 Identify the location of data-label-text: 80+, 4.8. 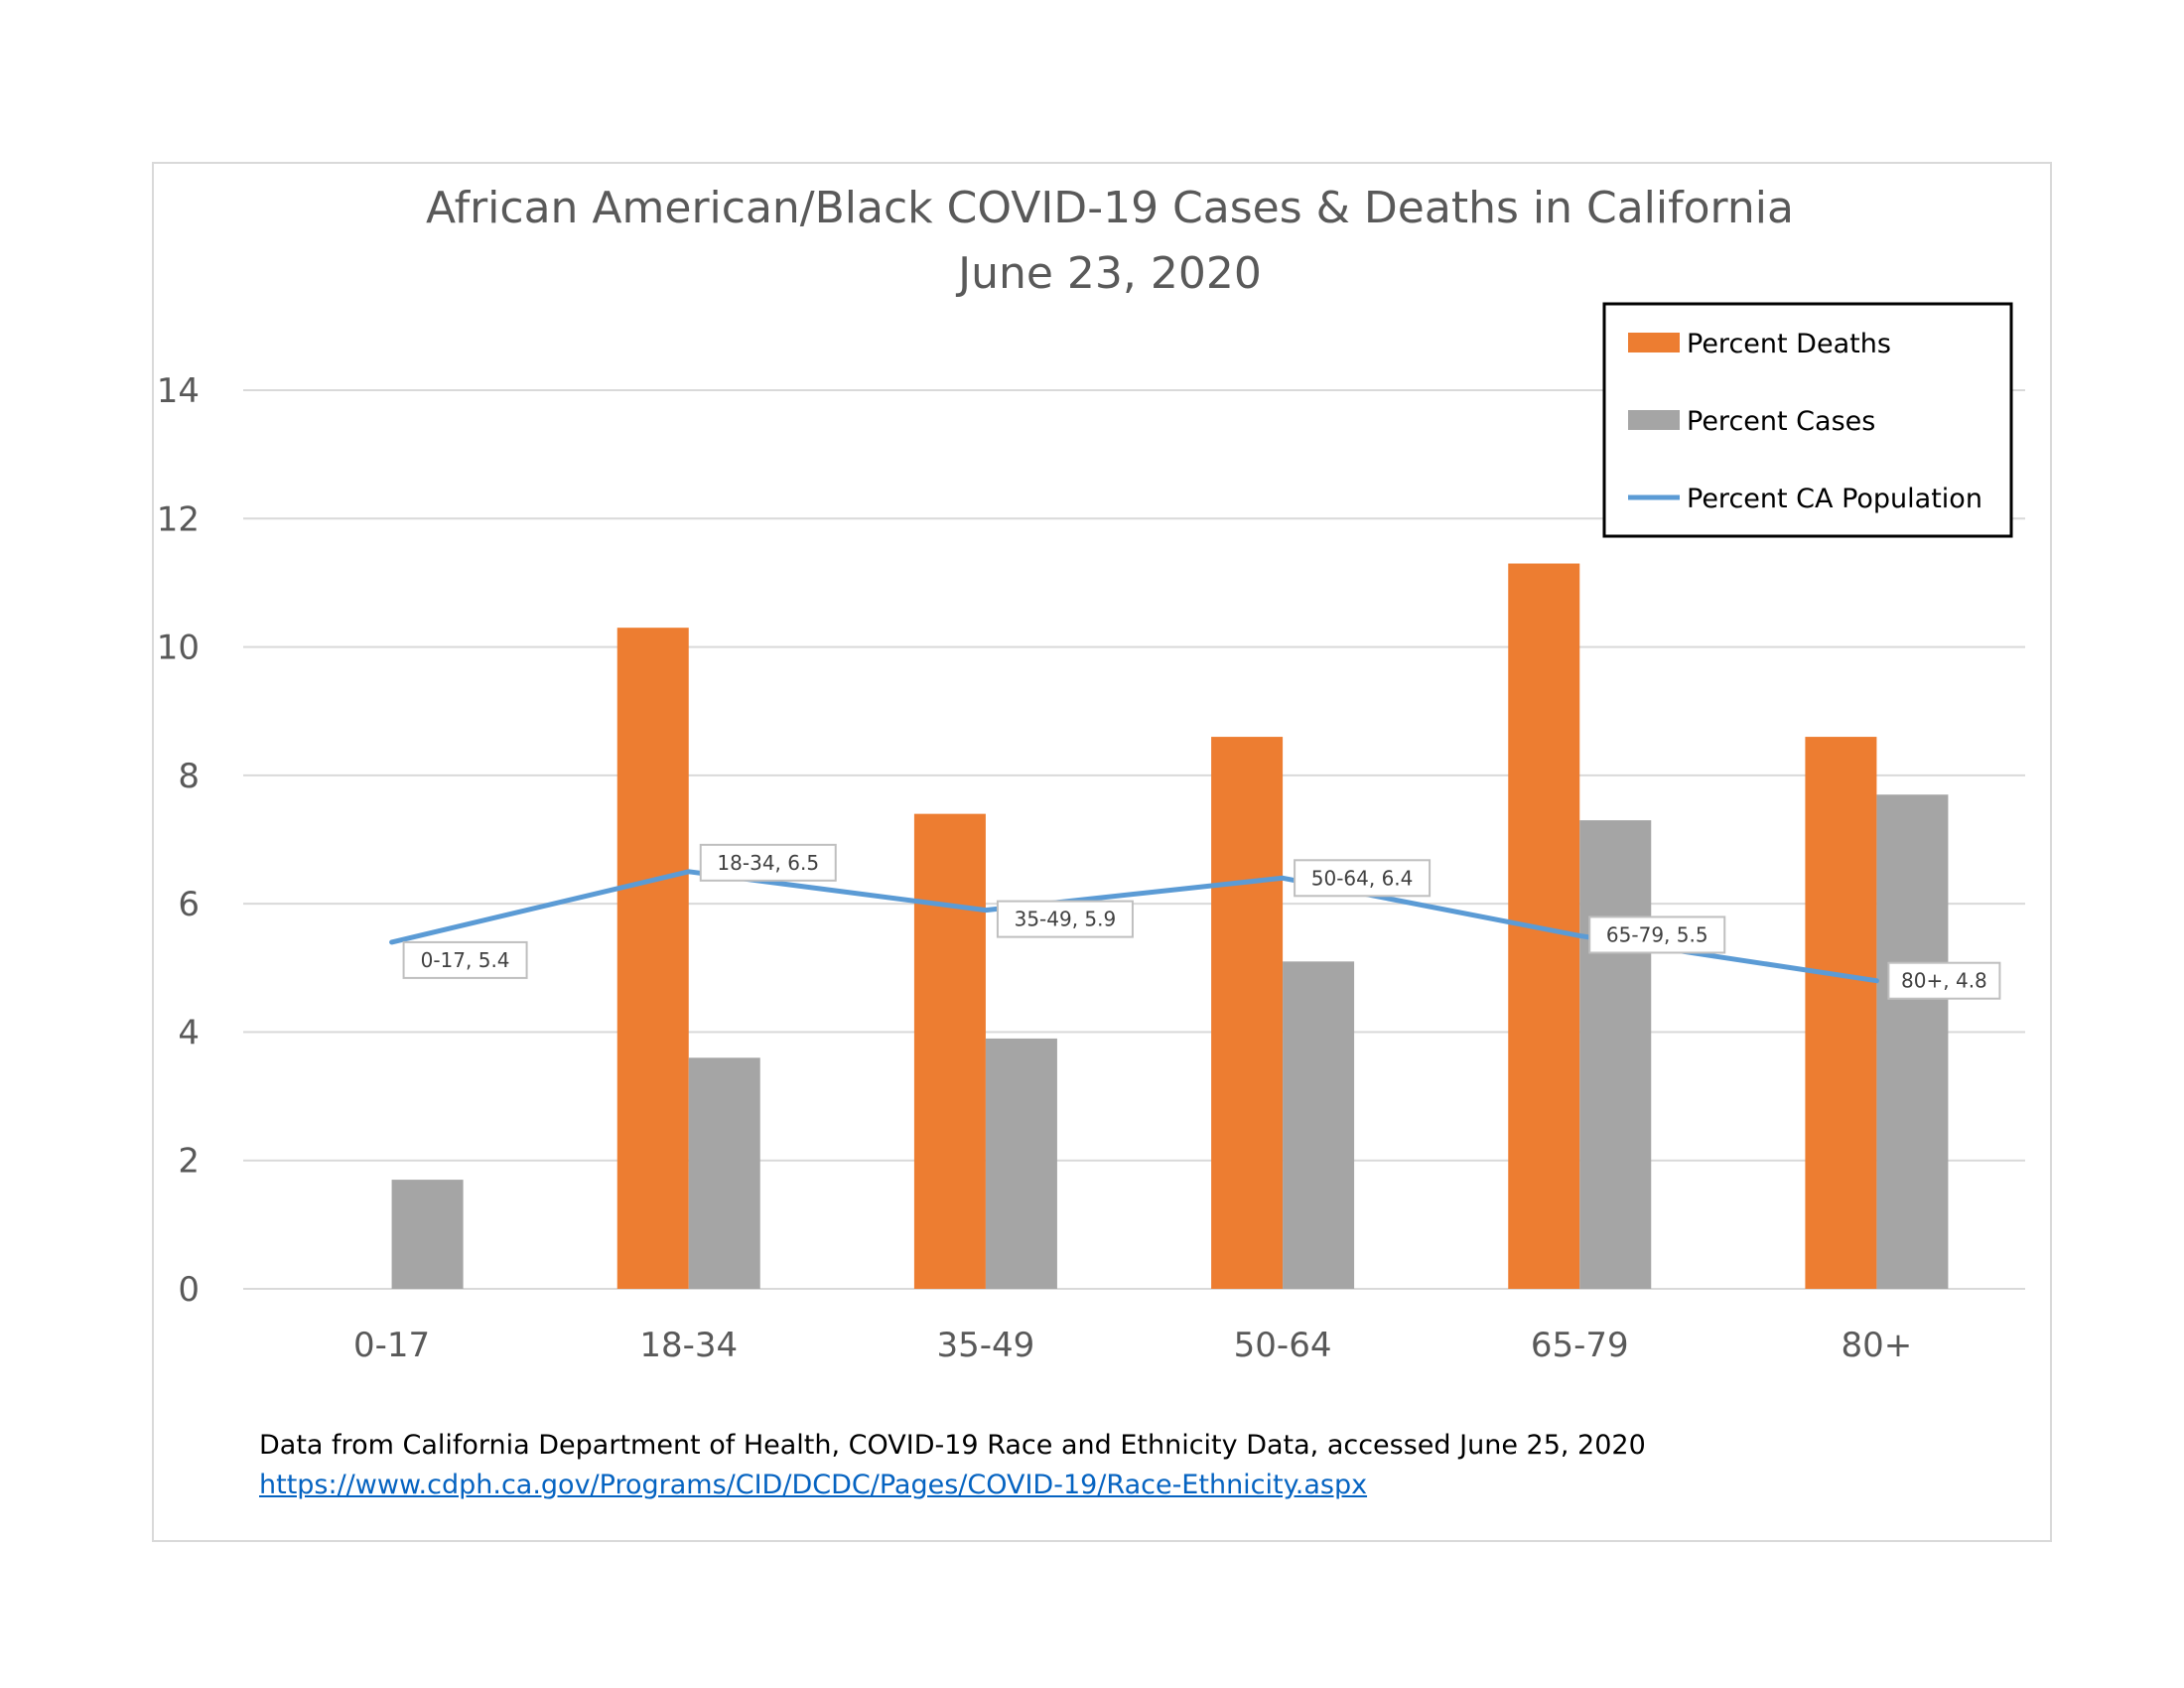
(1944, 981).